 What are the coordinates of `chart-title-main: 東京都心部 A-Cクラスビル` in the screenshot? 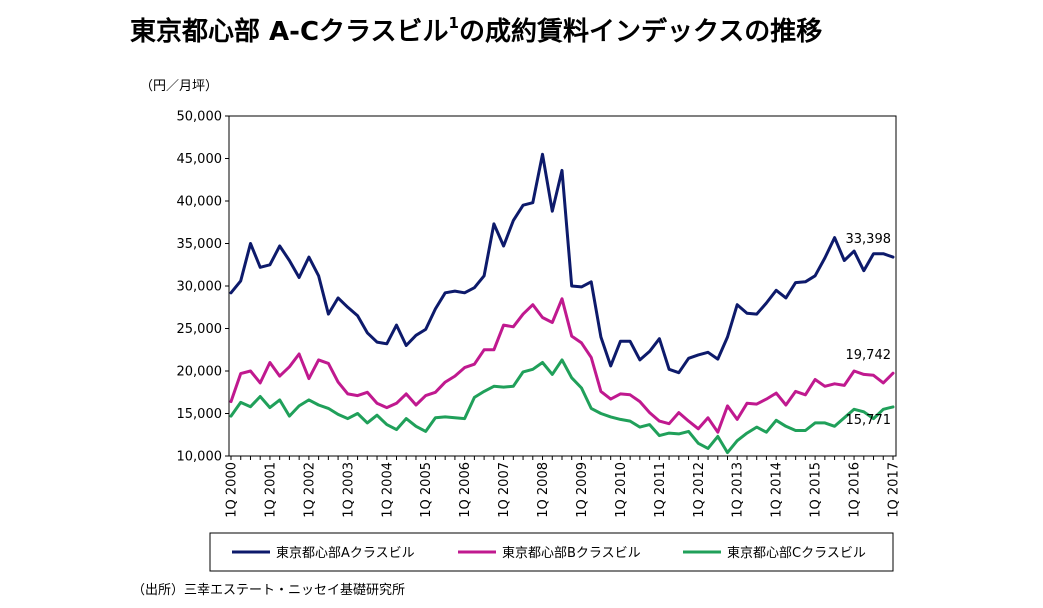 It's located at (289, 31).